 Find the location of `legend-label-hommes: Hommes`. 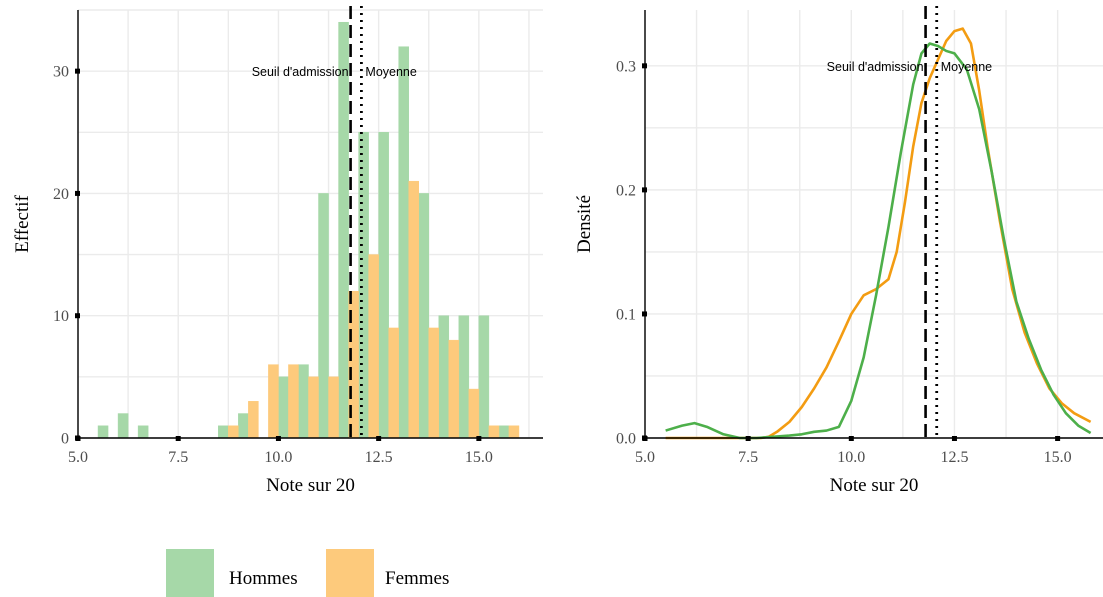

legend-label-hommes: Hommes is located at coordinates (263, 578).